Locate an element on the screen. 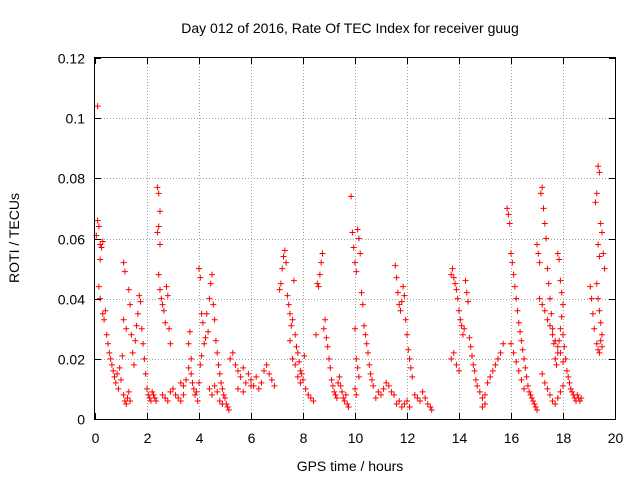 The width and height of the screenshot is (640, 480). x-tick-label: 16 is located at coordinates (512, 438).